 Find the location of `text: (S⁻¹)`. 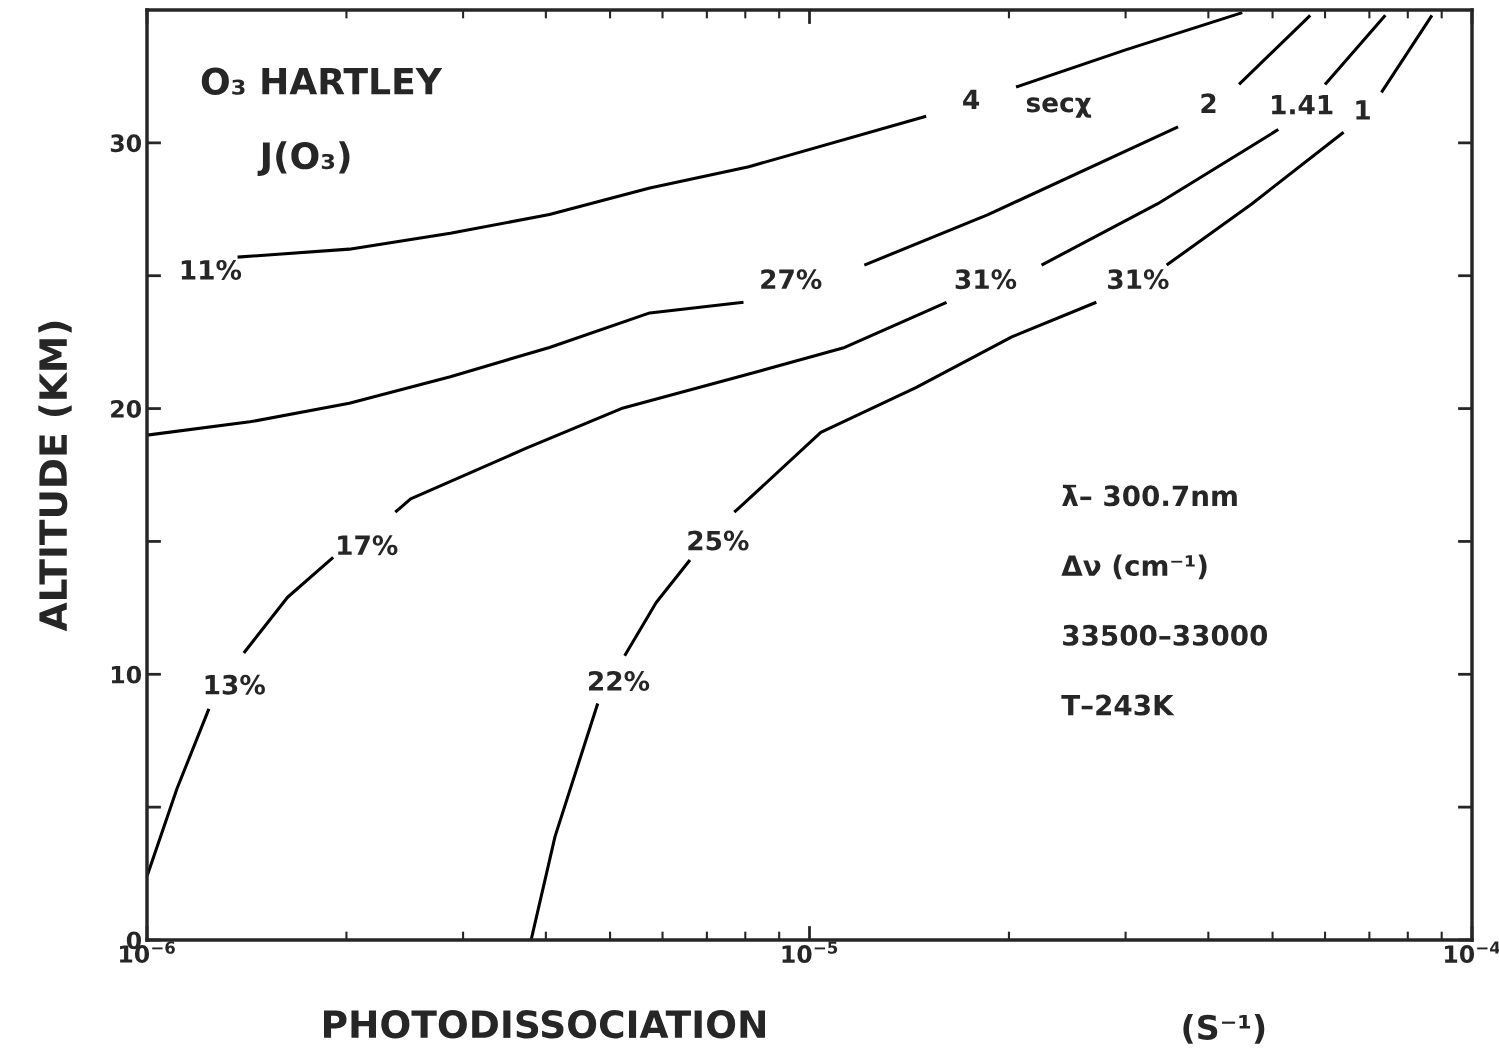

text: (S⁻¹) is located at coordinates (1224, 1029).